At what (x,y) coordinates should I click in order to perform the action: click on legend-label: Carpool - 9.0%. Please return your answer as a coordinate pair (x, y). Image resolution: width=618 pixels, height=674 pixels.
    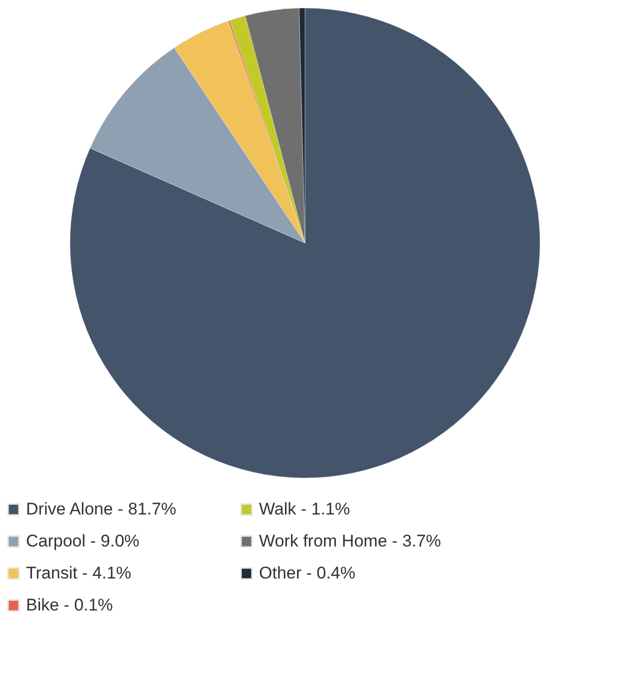
    Looking at the image, I should click on (83, 541).